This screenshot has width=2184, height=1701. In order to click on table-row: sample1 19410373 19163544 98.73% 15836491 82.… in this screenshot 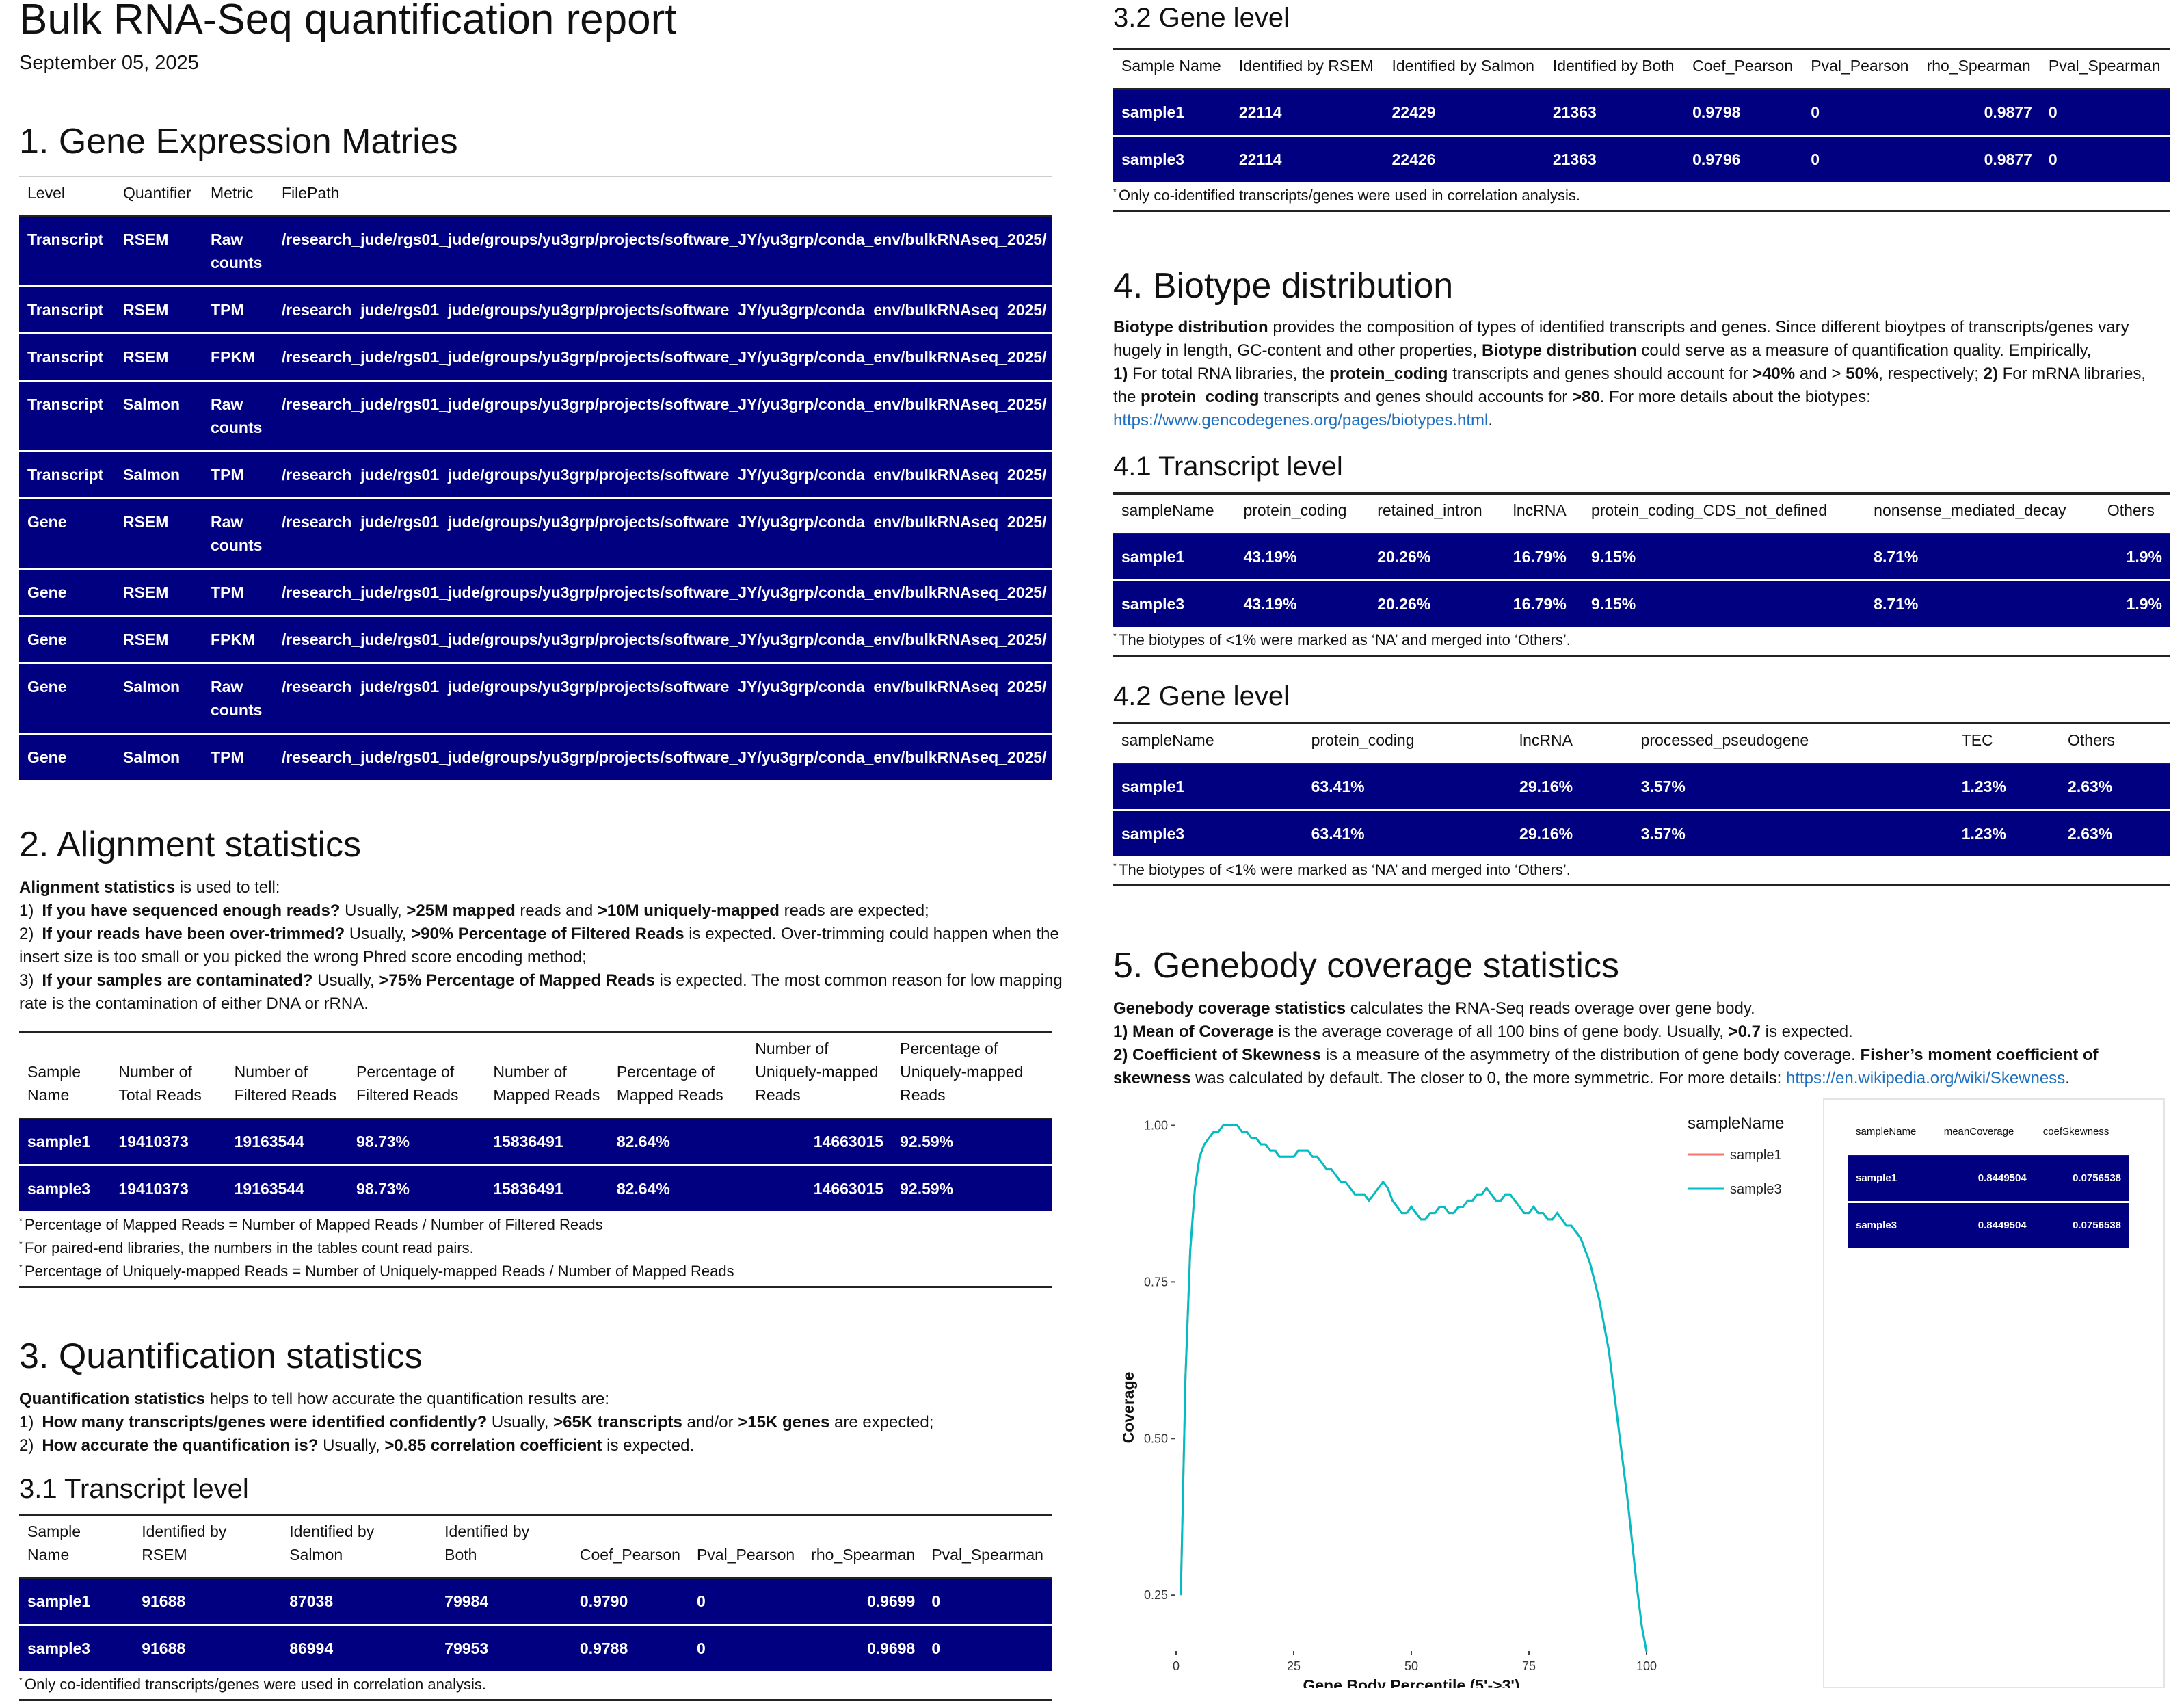, I will do `click(535, 1141)`.